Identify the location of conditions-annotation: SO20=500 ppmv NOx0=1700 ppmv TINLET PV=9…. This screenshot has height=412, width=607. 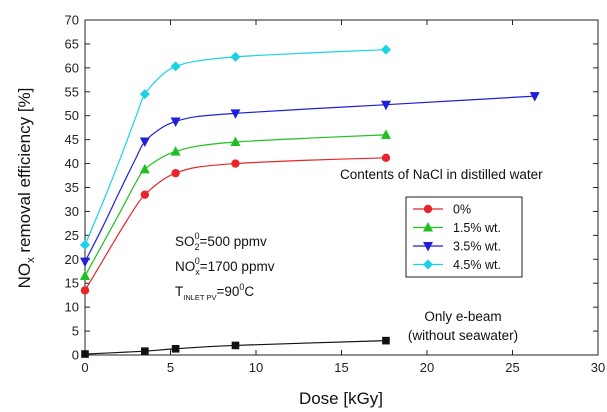
(225, 266).